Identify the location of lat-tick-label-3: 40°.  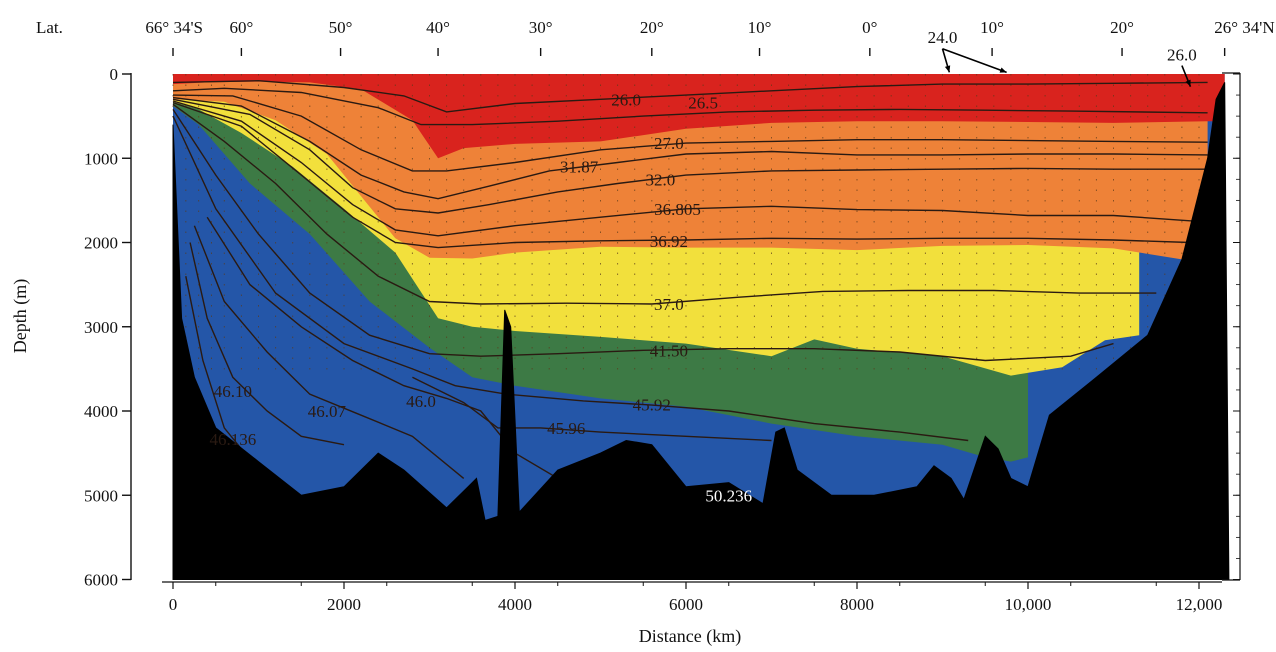
(438, 27).